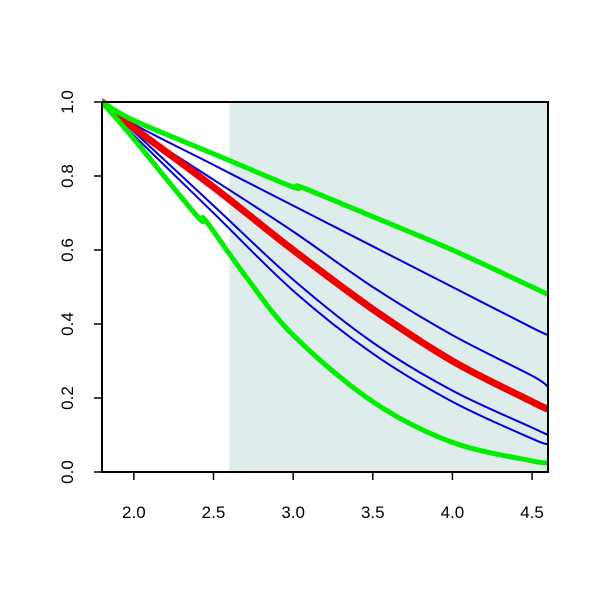 This screenshot has width=600, height=600. I want to click on x-tick-label: 4.0, so click(453, 512).